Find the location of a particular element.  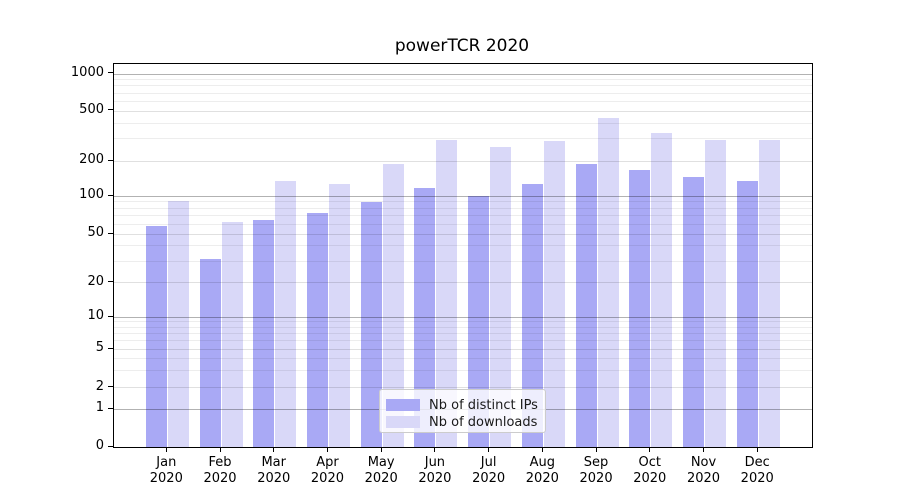

bar-ips-may is located at coordinates (371, 324).